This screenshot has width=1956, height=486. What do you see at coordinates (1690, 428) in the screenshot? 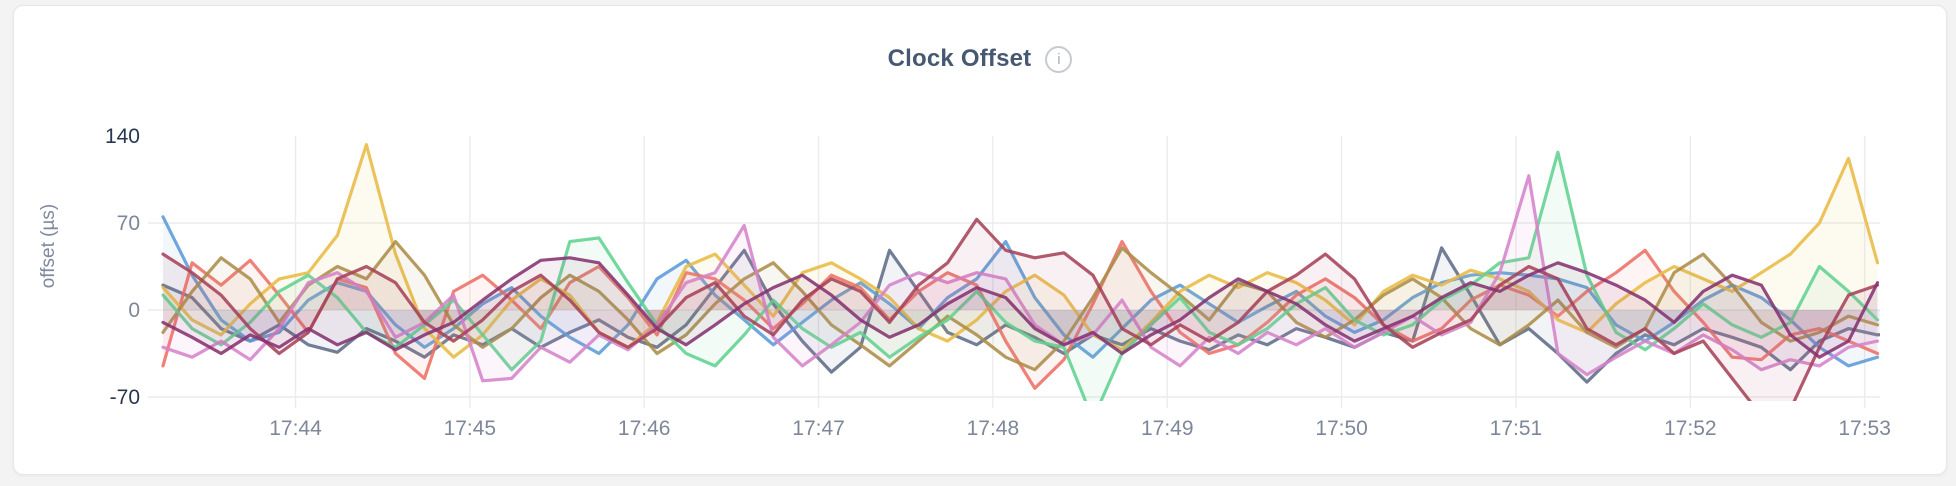
I see `x-tick-label: 17:52` at bounding box center [1690, 428].